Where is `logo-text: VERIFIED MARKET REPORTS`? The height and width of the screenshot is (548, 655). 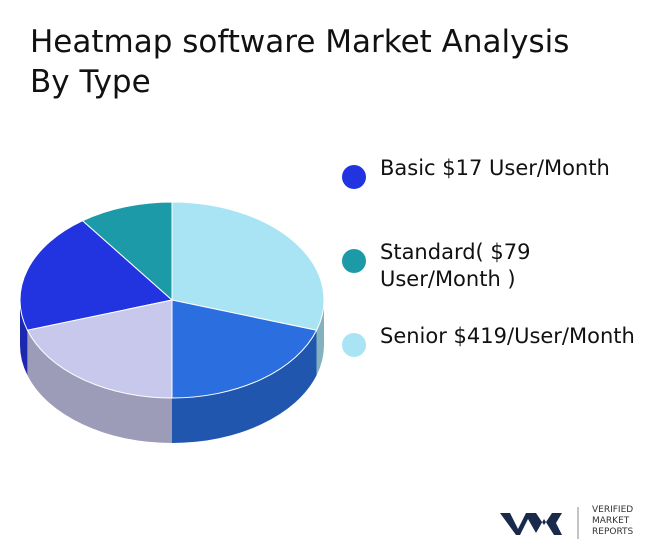
logo-text: VERIFIED MARKET REPORTS is located at coordinates (613, 521).